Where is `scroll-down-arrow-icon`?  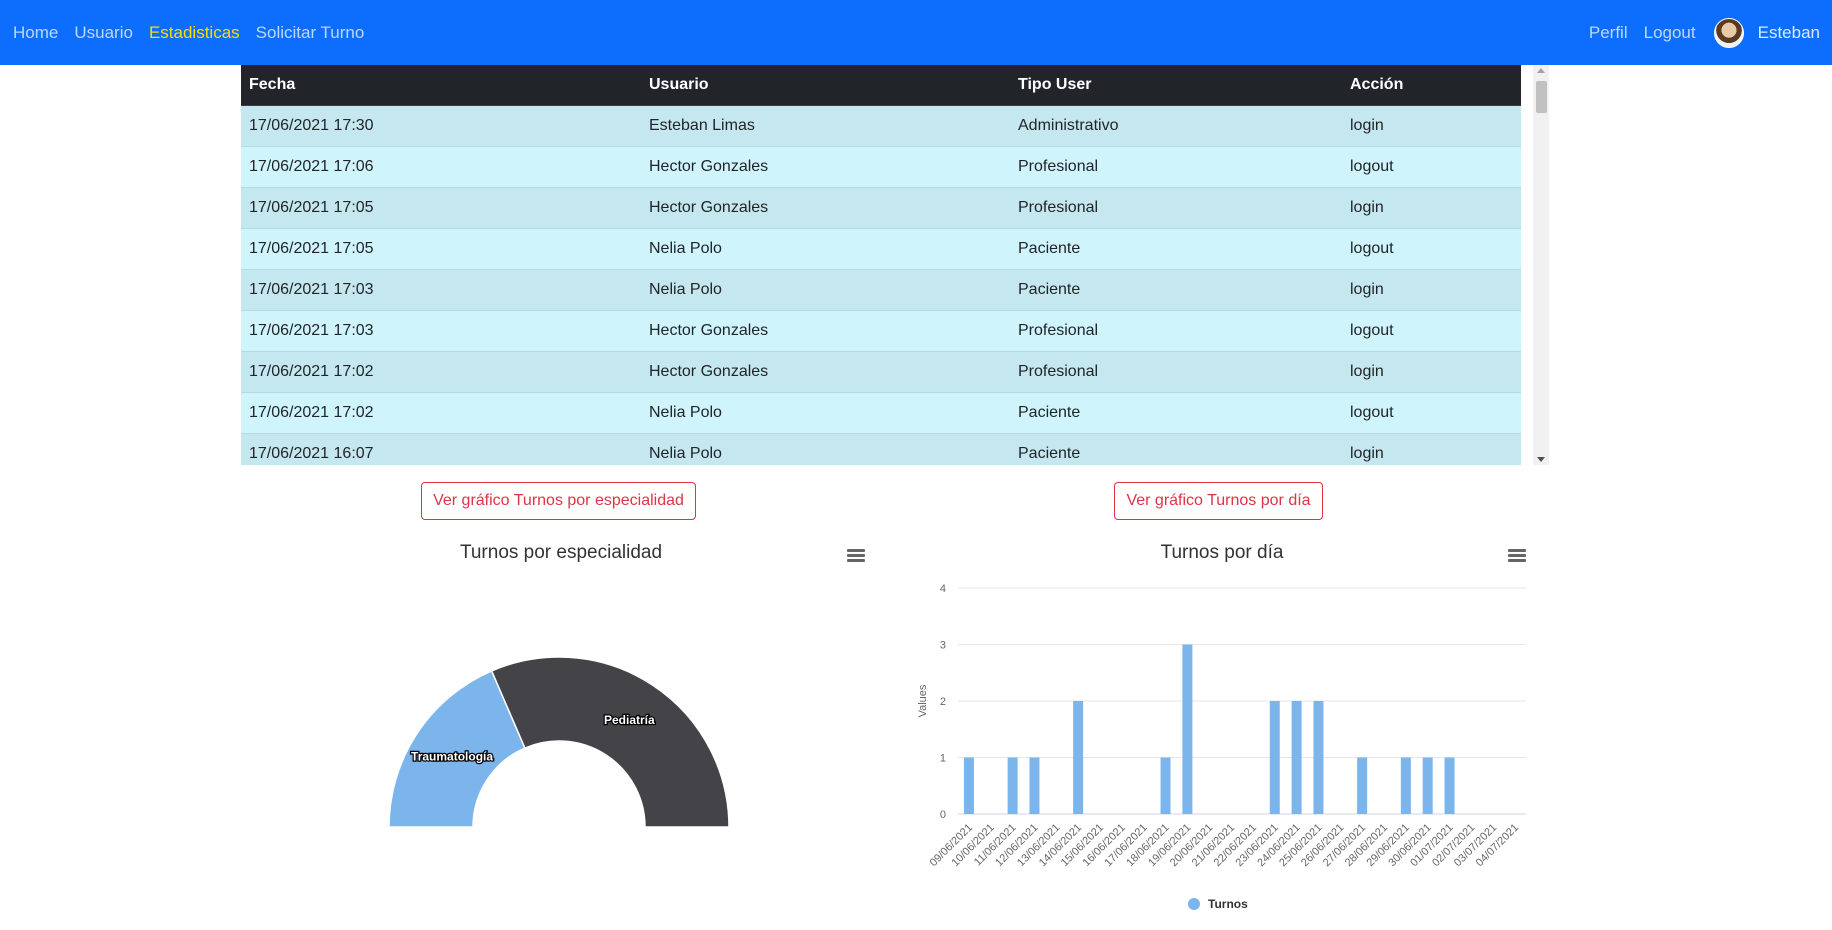 scroll-down-arrow-icon is located at coordinates (1541, 459).